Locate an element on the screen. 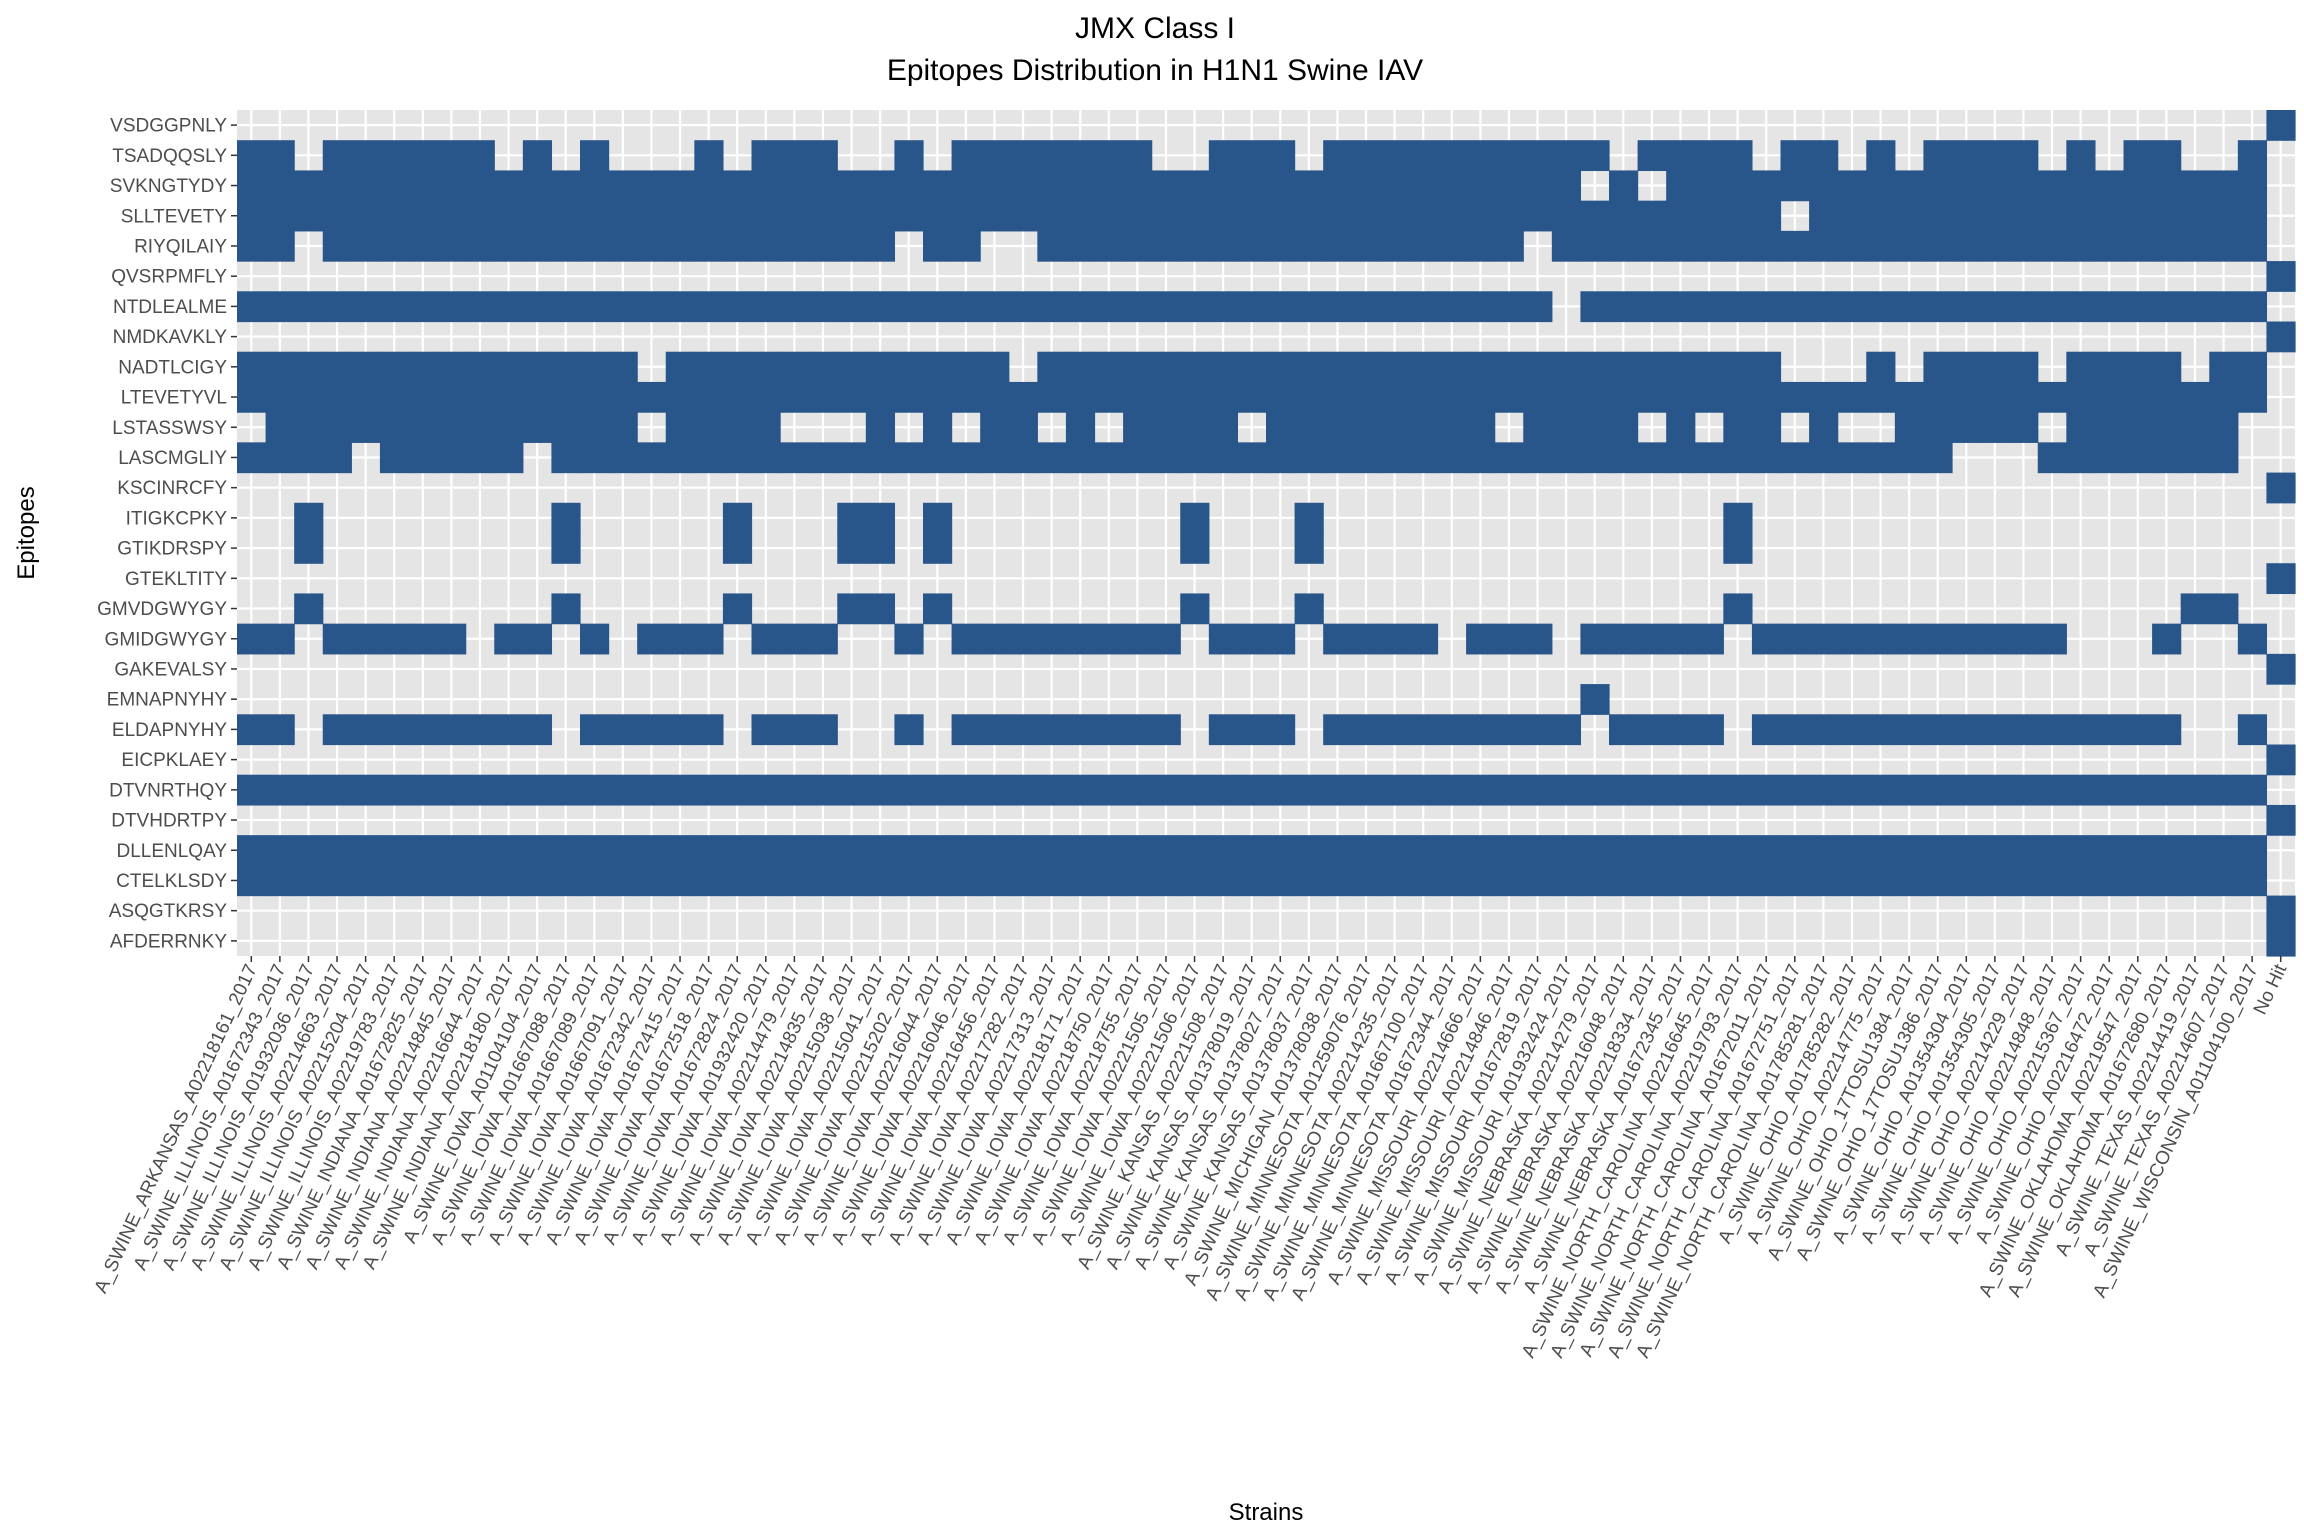  y-tick-label: NTDLEALME is located at coordinates (170, 307).